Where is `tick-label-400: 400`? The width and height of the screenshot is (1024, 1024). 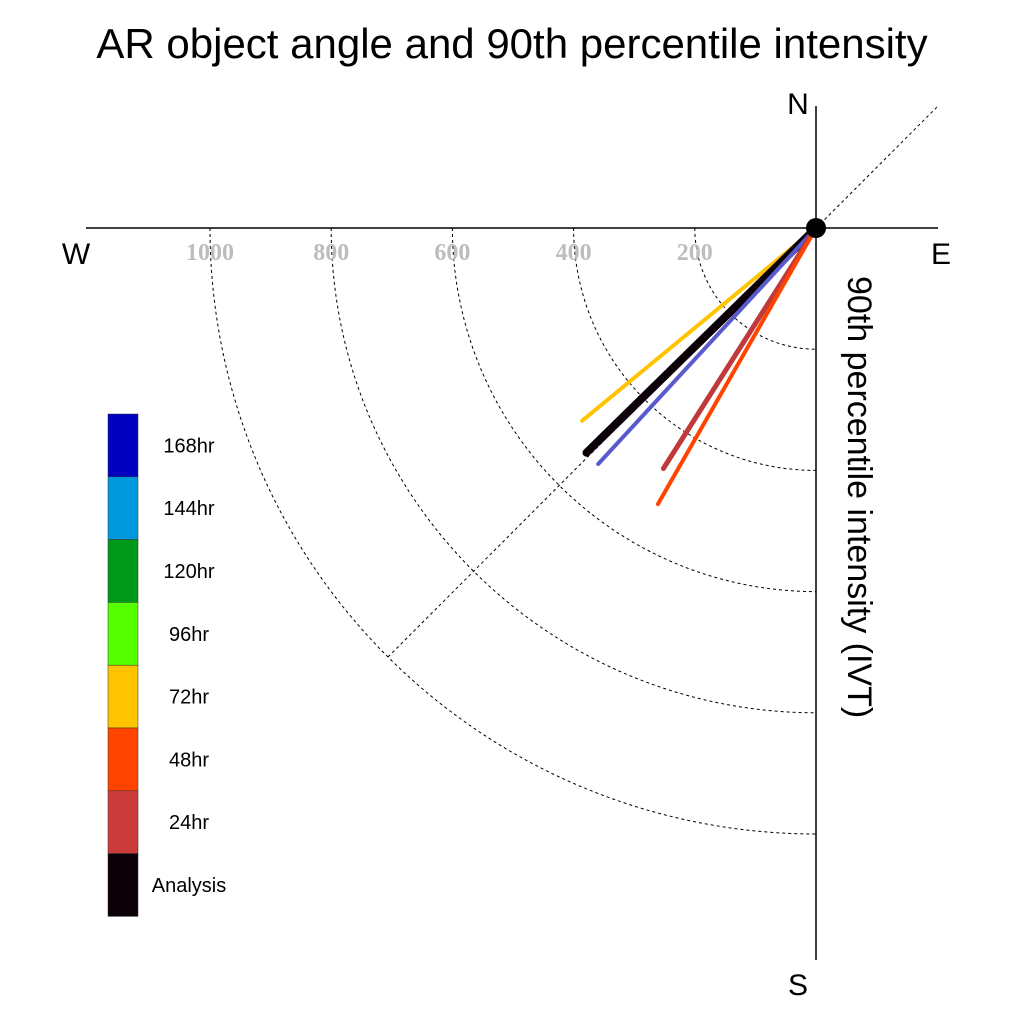 tick-label-400: 400 is located at coordinates (574, 253).